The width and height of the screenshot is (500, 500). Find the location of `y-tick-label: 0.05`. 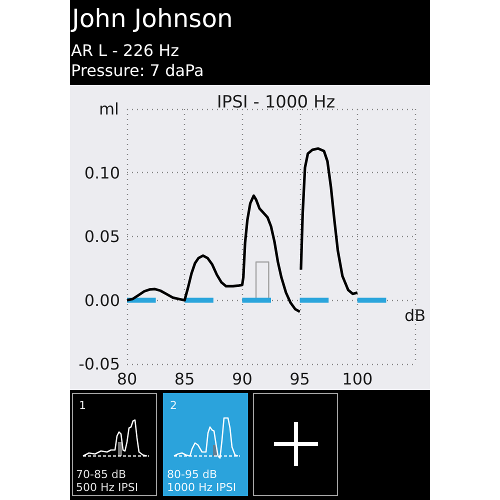

y-tick-label: 0.05 is located at coordinates (102, 236).